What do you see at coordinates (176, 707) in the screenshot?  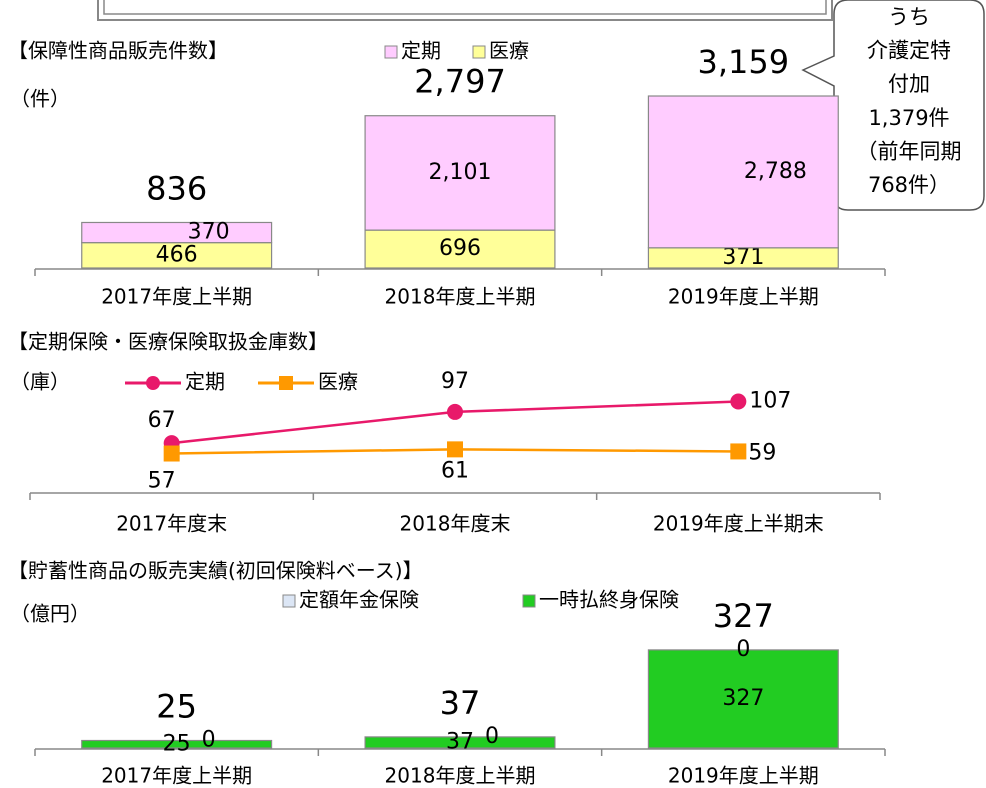 I see `total-label: 25` at bounding box center [176, 707].